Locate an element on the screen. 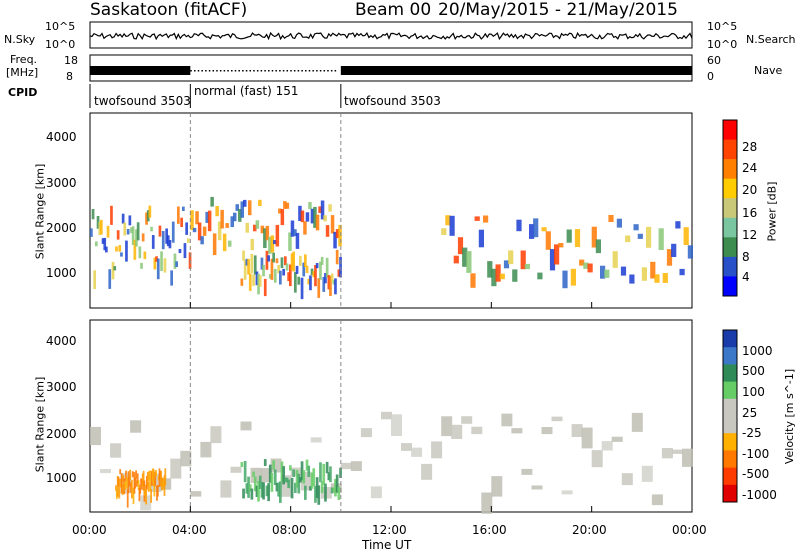 The width and height of the screenshot is (800, 554). power-colorbar-frame is located at coordinates (730, 208).